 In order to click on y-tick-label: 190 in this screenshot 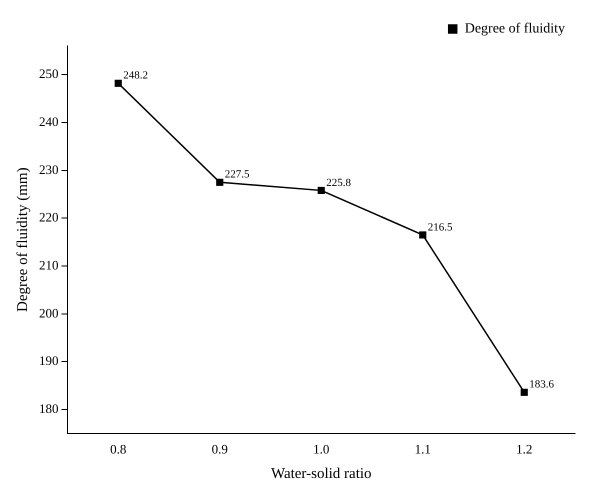, I will do `click(48, 360)`.